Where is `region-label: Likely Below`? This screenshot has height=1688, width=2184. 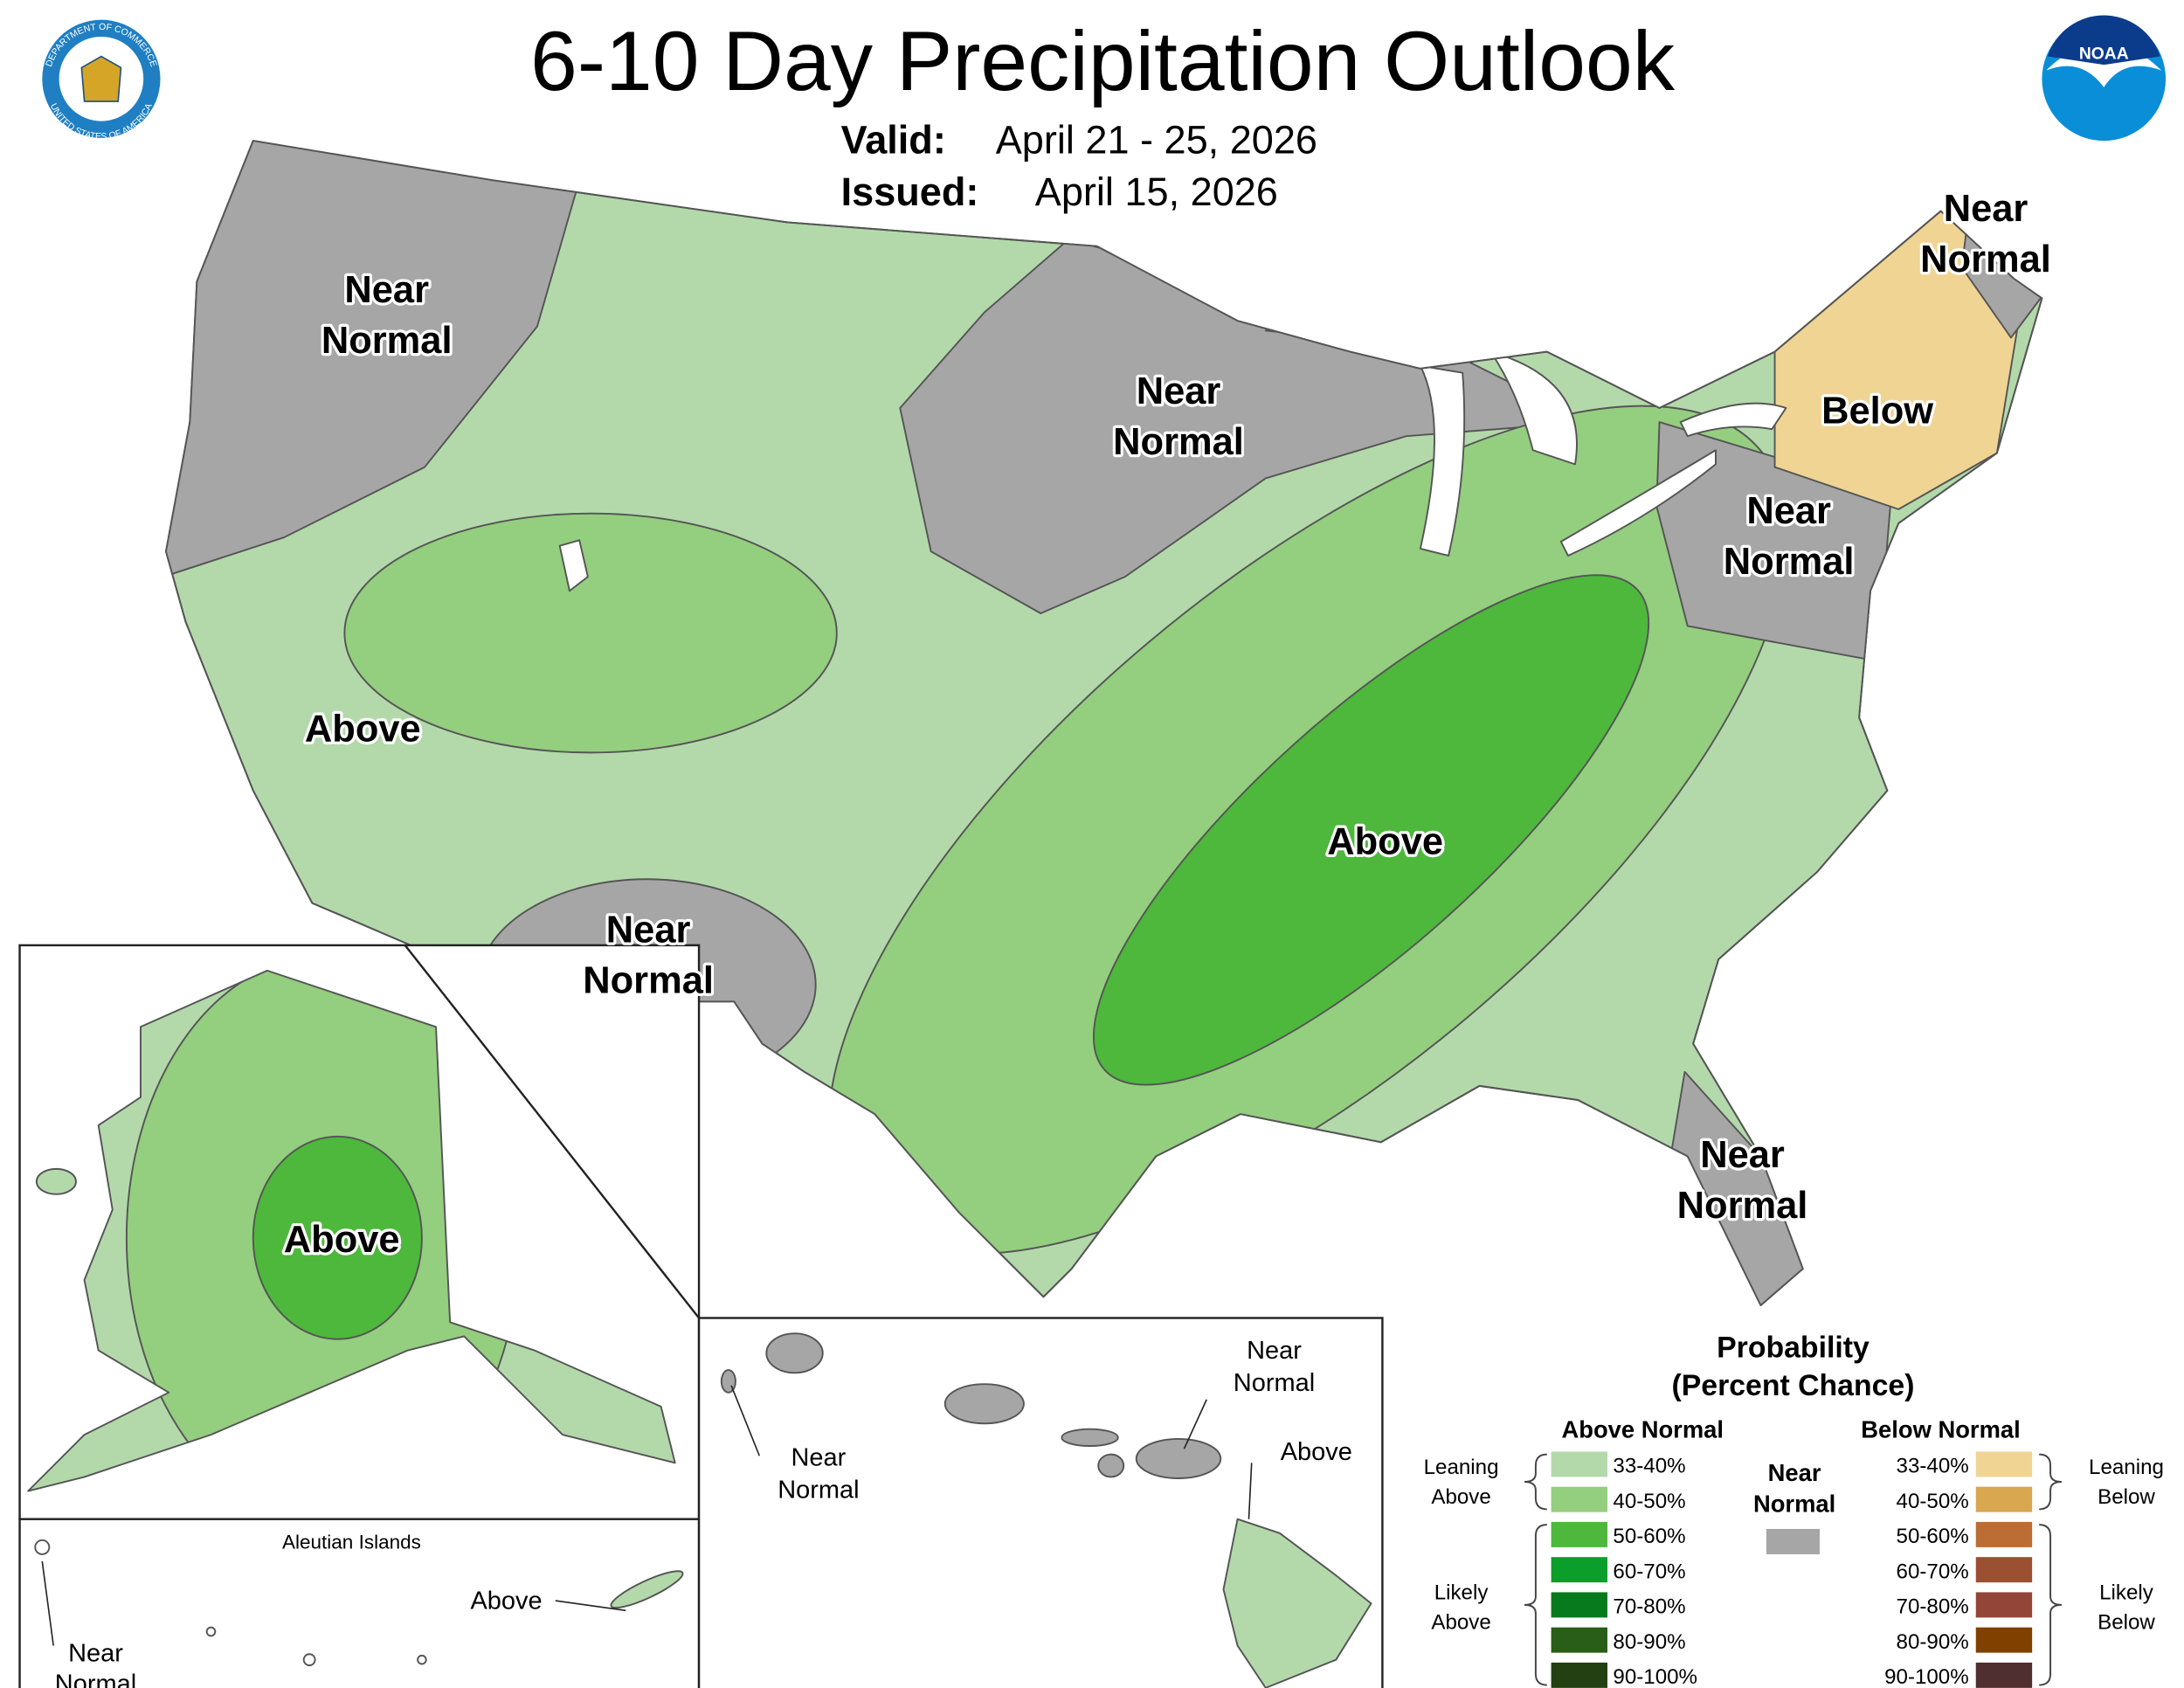 region-label: Likely Below is located at coordinates (2126, 1607).